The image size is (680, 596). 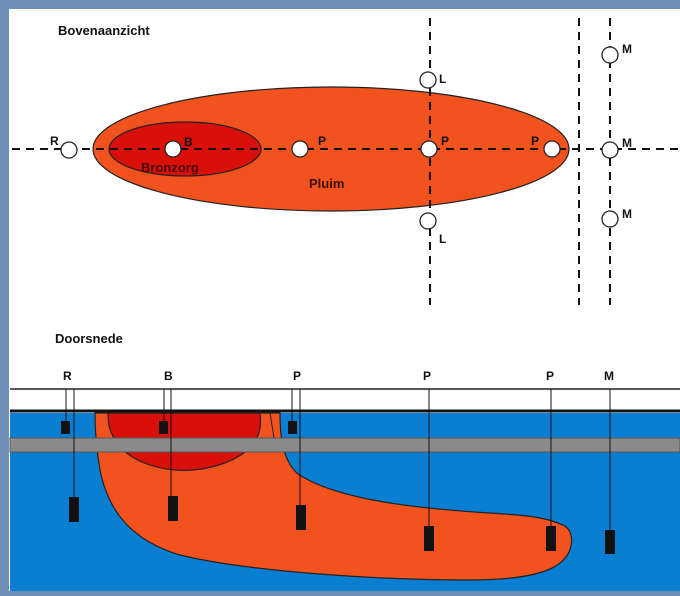 I want to click on label-plume-2-top: P, so click(x=445, y=141).